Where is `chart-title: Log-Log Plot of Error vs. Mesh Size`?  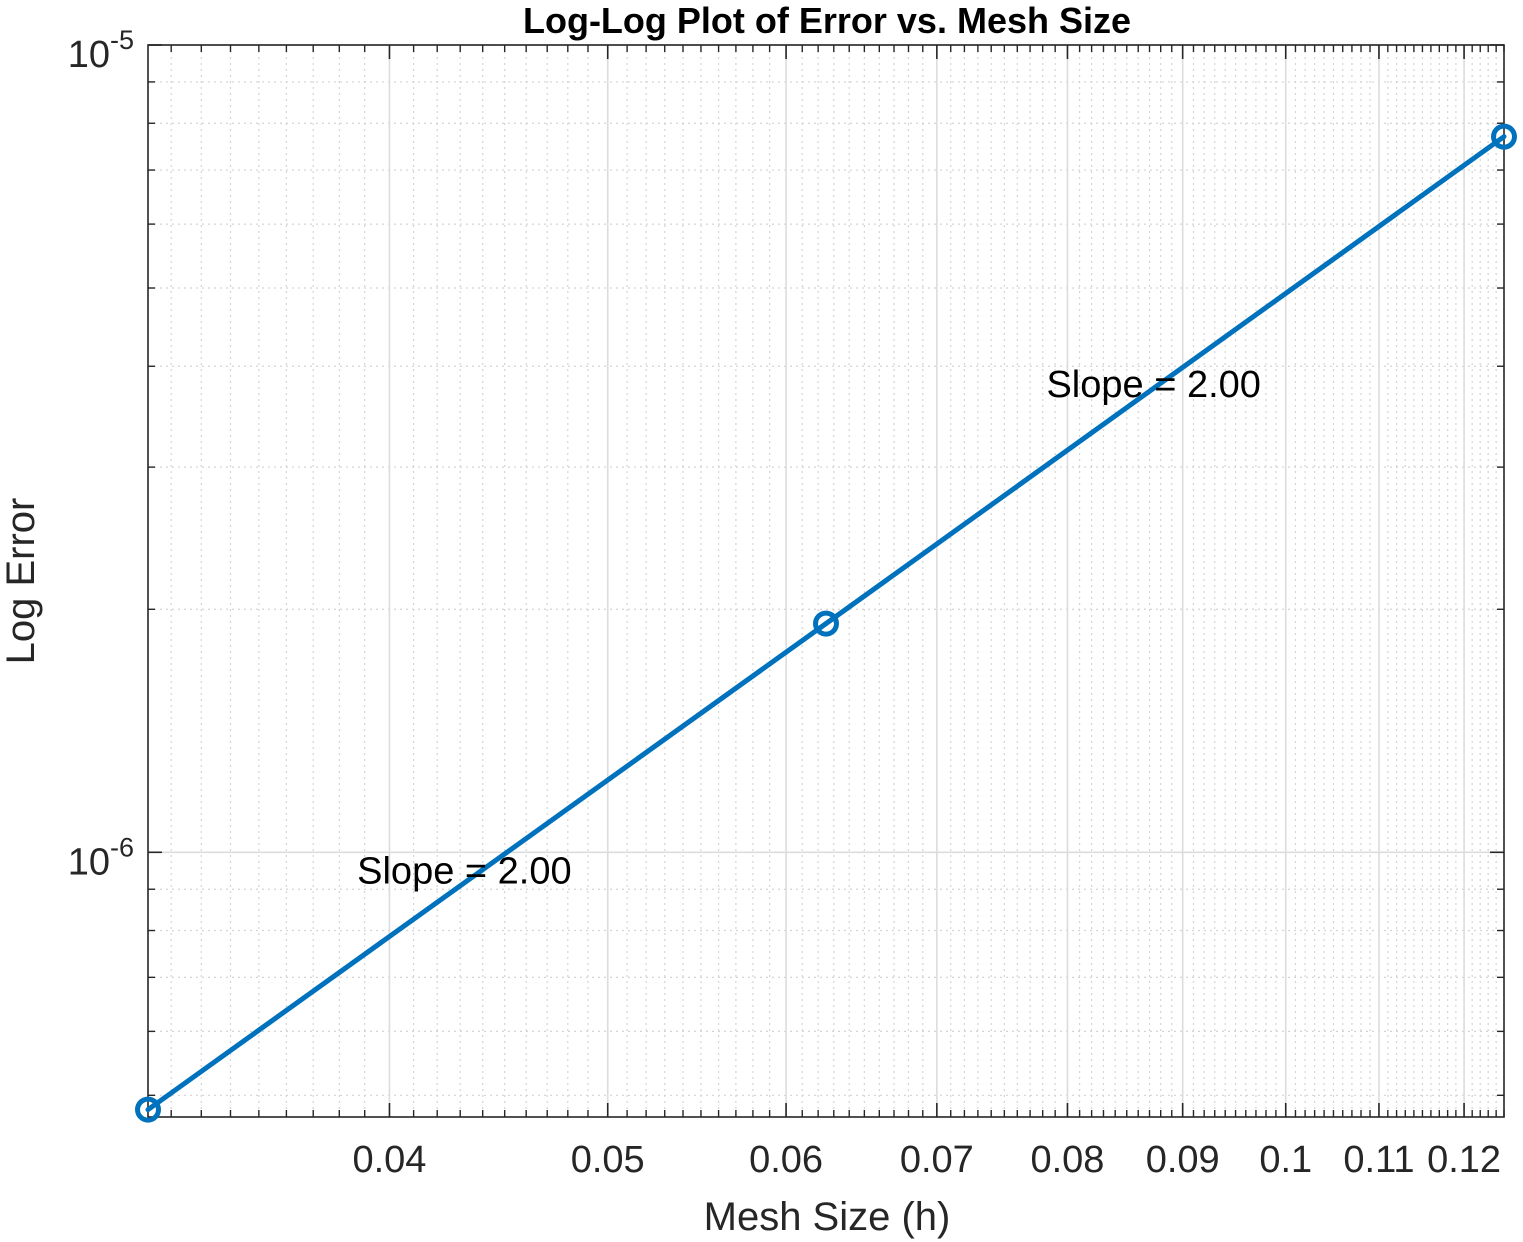 chart-title: Log-Log Plot of Error vs. Mesh Size is located at coordinates (827, 20).